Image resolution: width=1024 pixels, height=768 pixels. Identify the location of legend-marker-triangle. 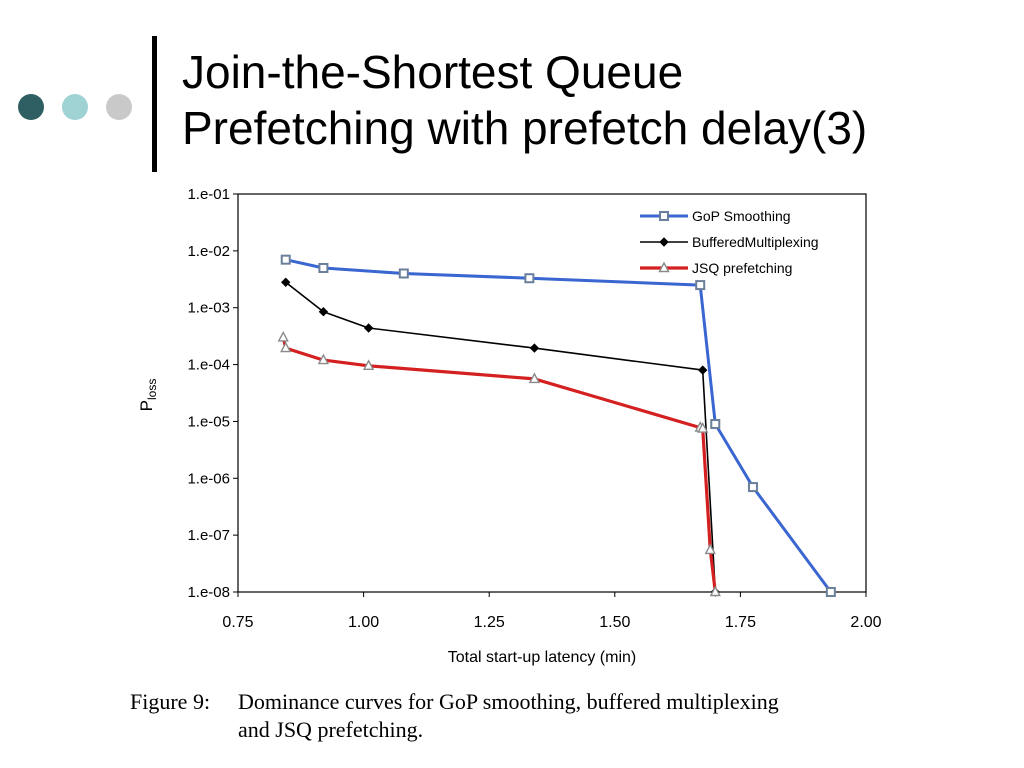
(664, 267).